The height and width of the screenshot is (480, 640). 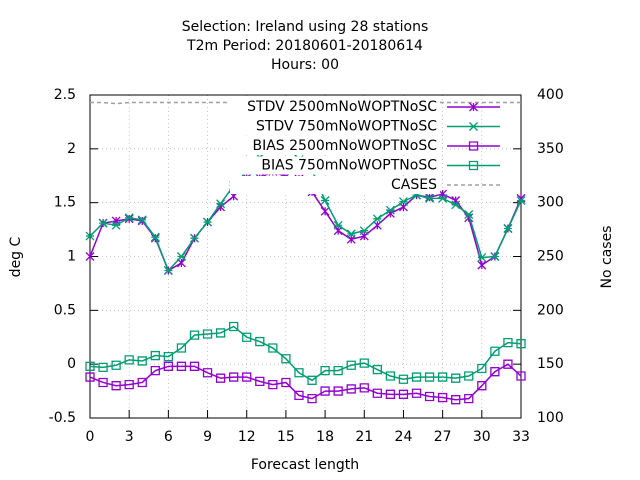 I want to click on x-tick-label: 12, so click(x=247, y=437).